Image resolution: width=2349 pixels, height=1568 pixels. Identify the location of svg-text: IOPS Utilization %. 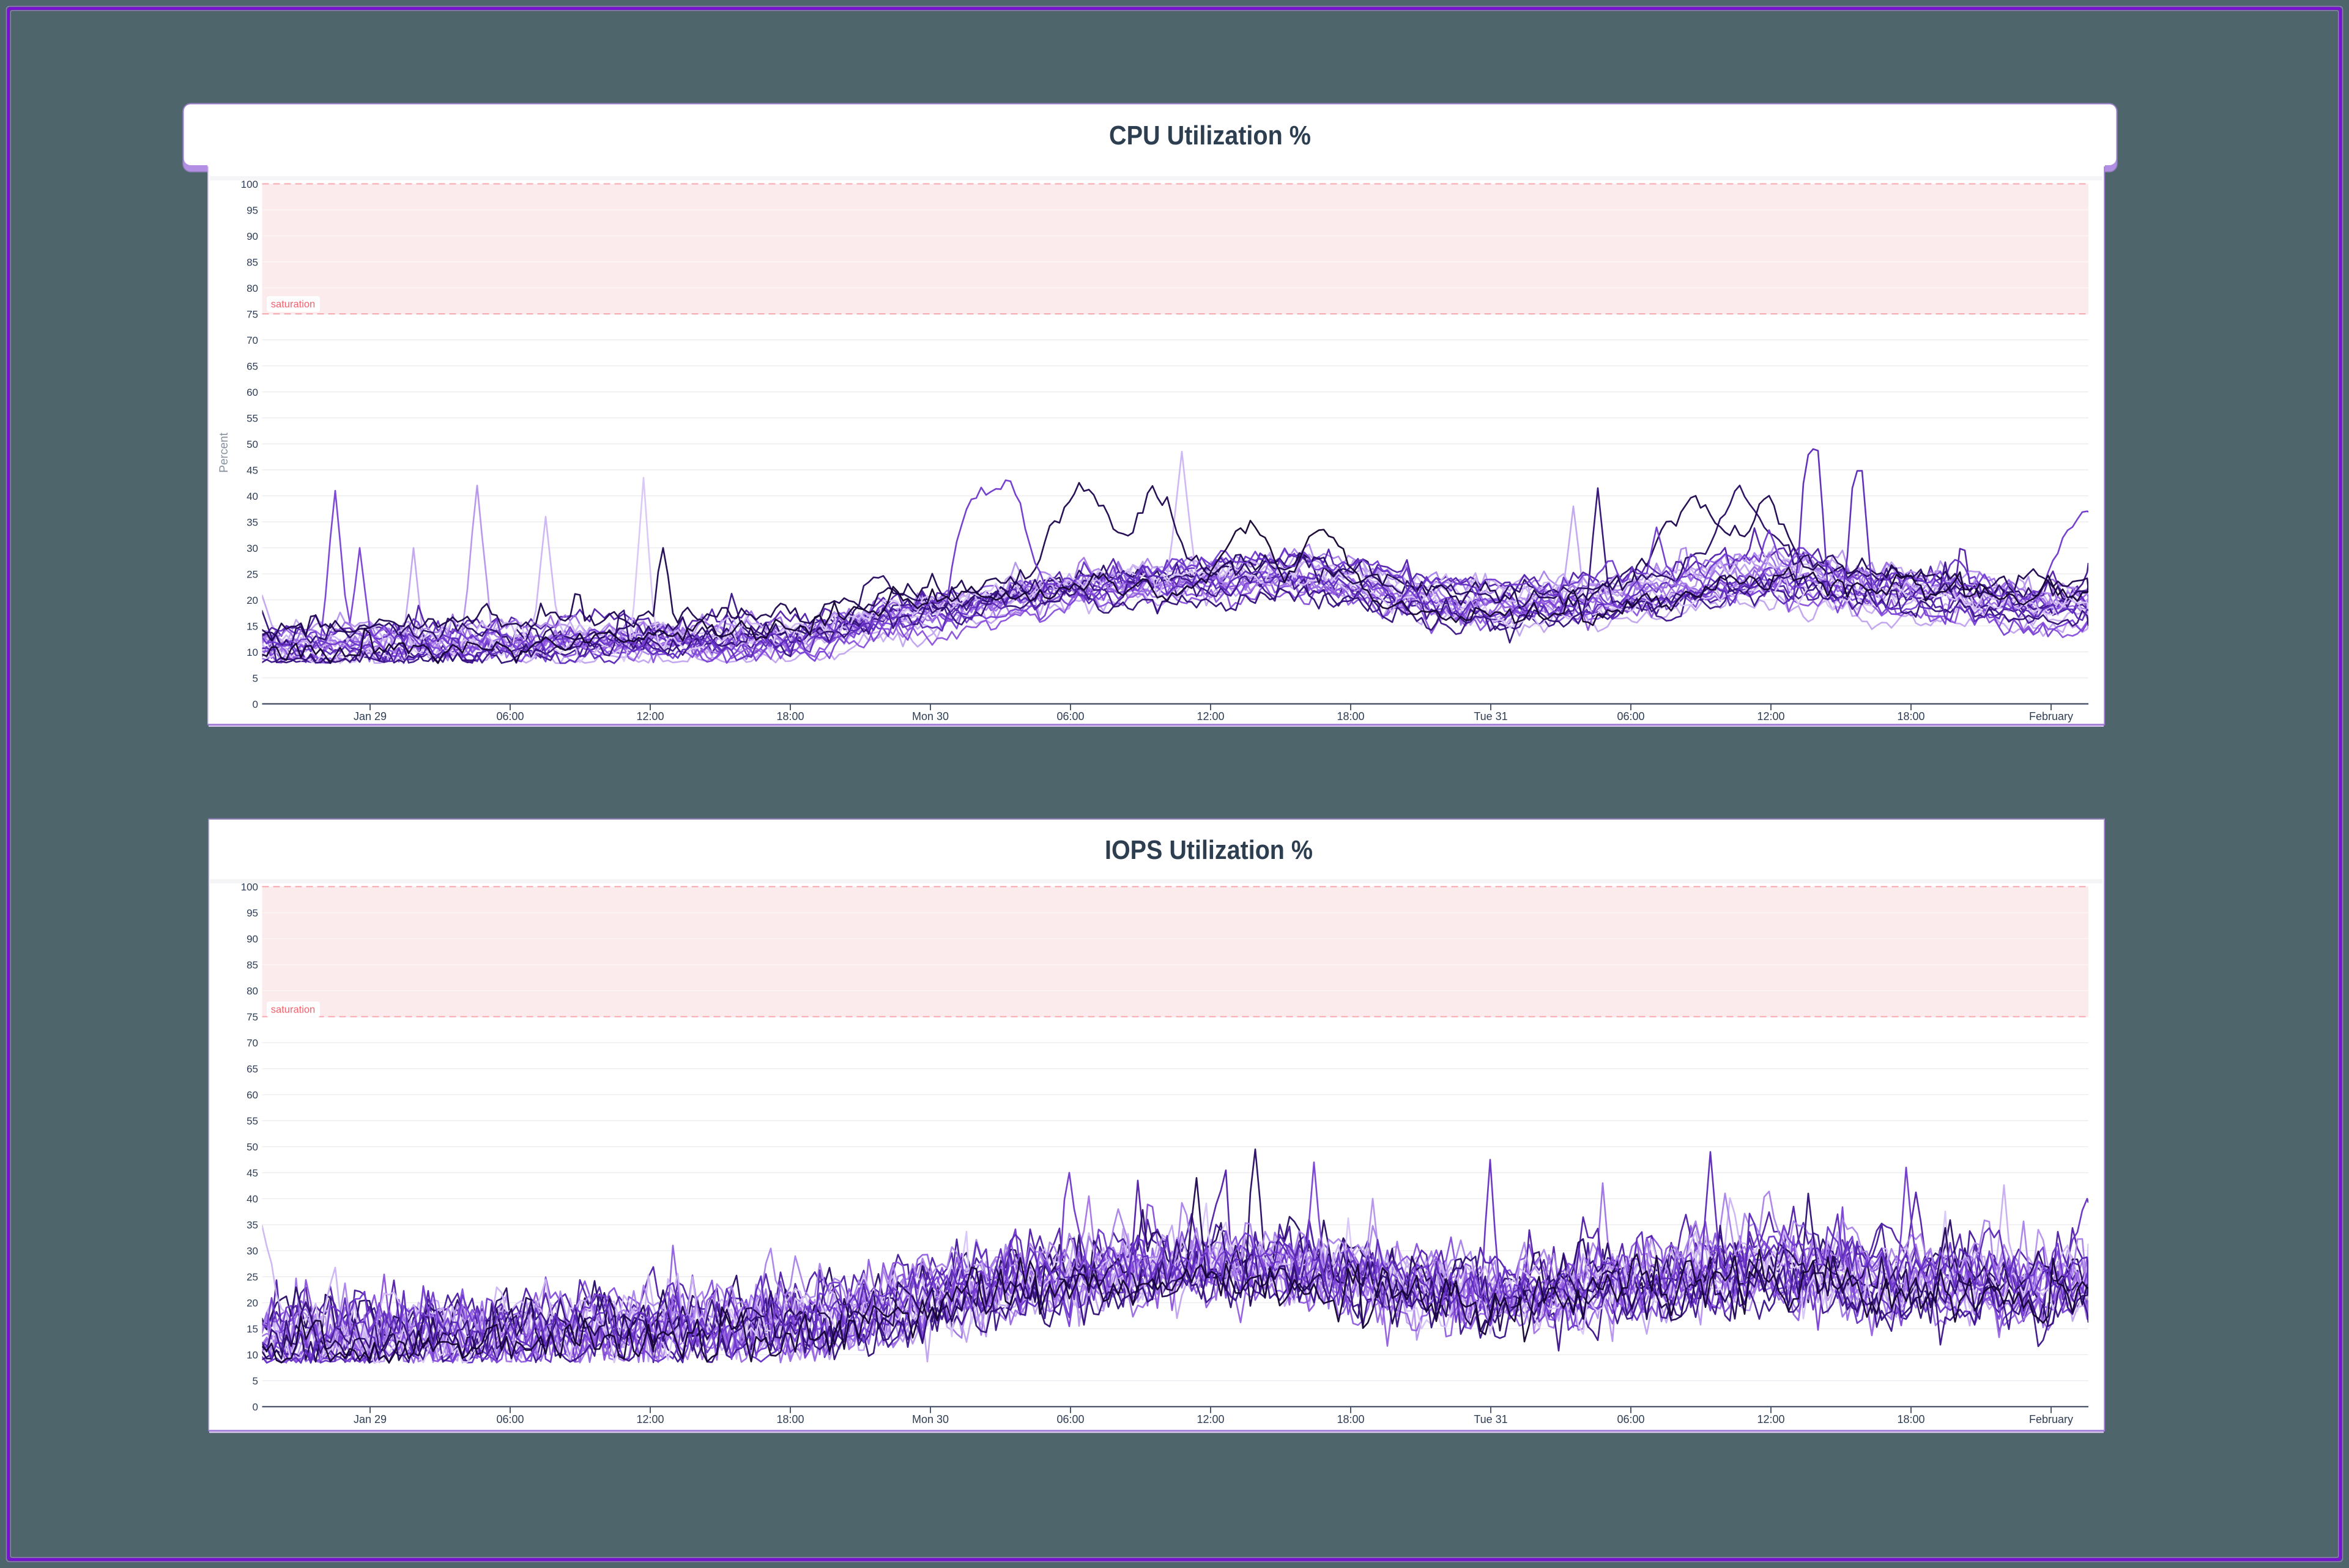
(1209, 850).